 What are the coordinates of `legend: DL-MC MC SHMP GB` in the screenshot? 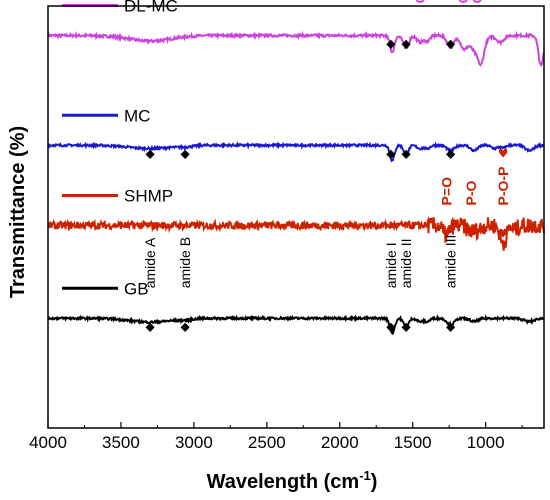 It's located at (120, 149).